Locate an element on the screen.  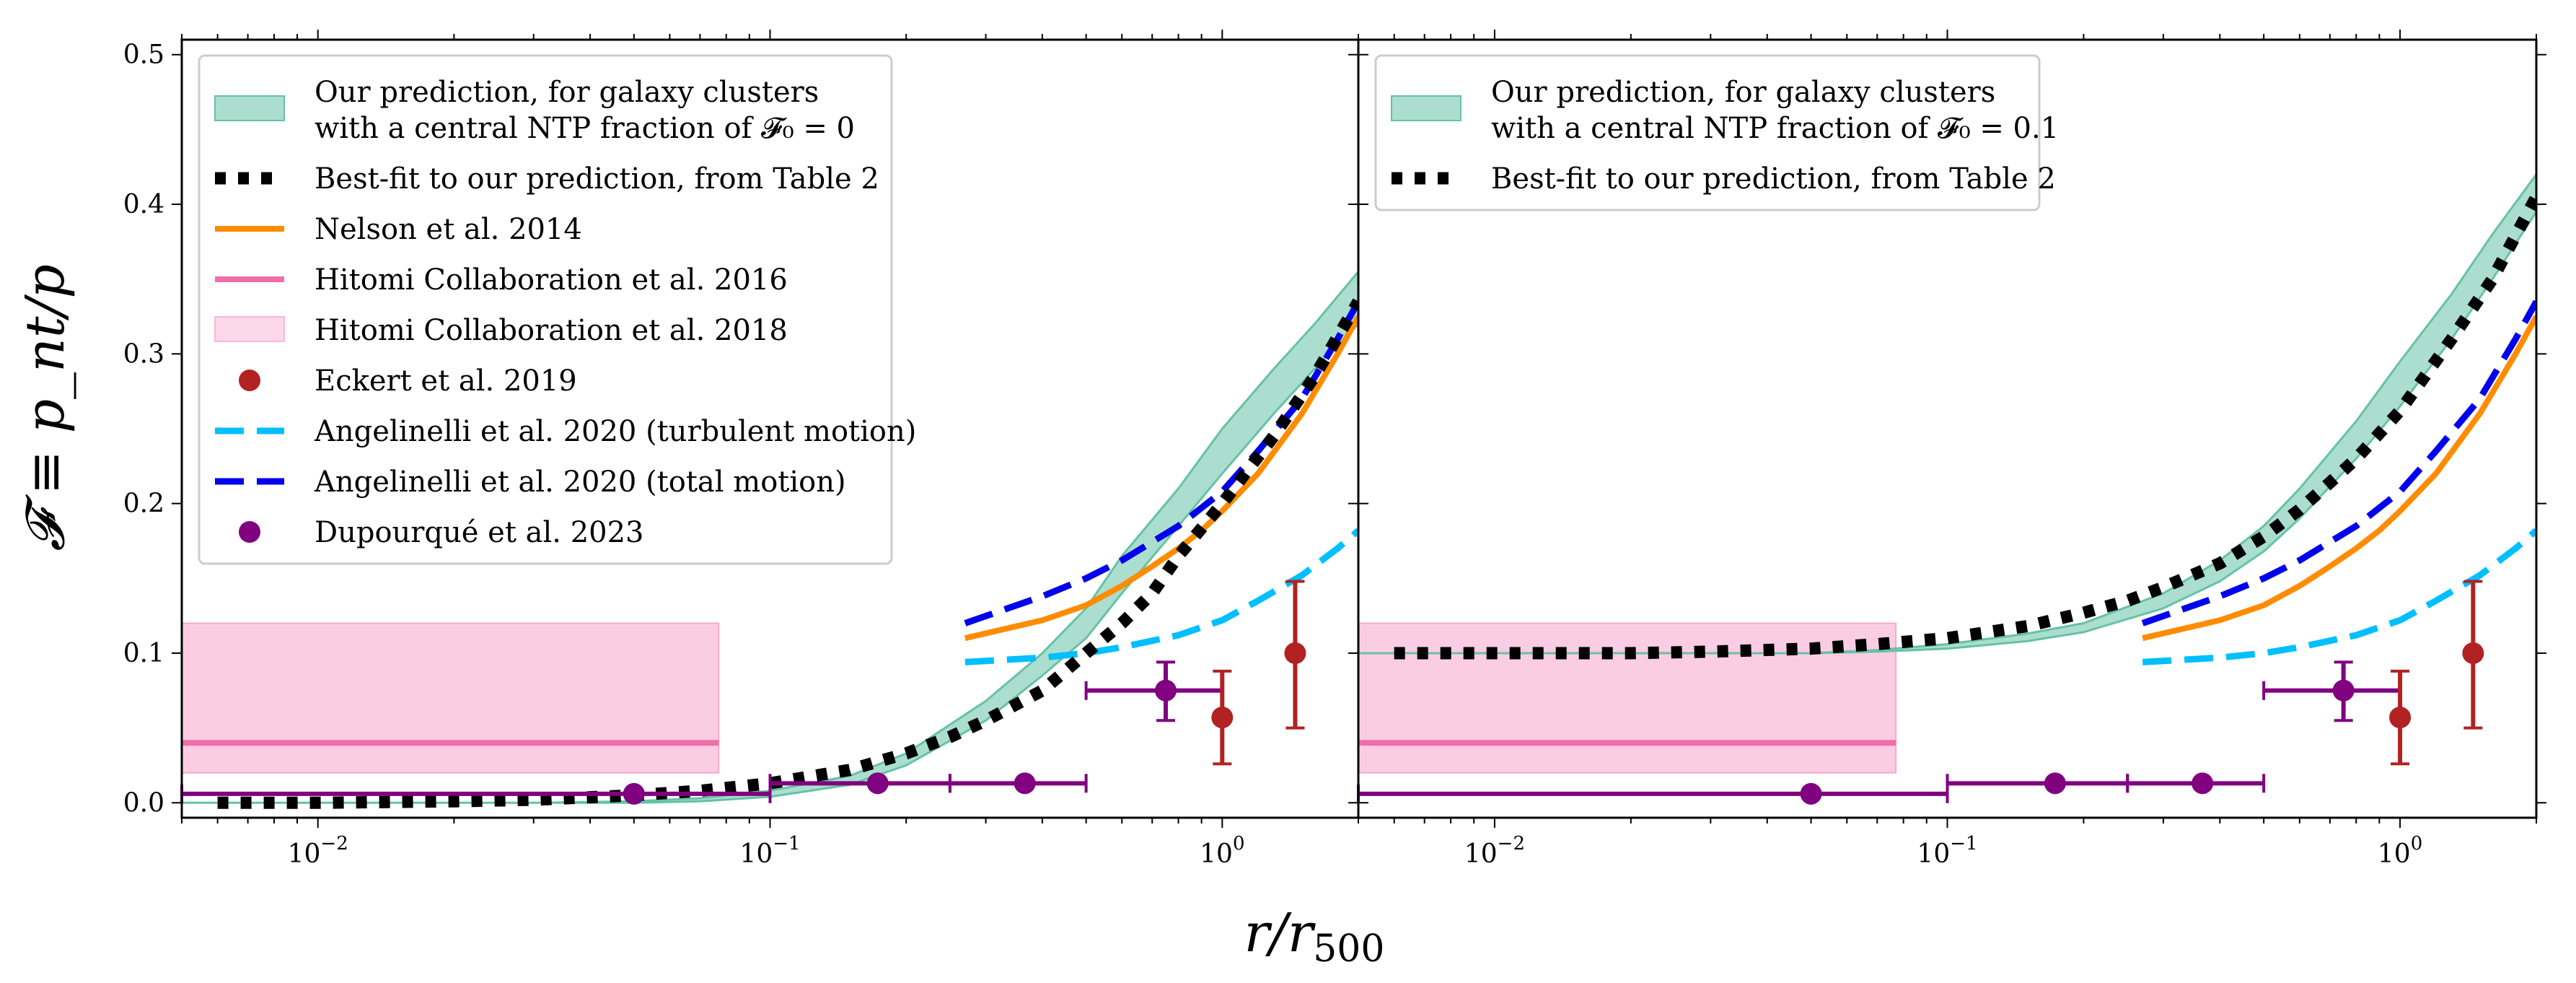
legend-item-hitomi2016: Hitomi Collaboration et al. 2016 is located at coordinates (501, 280).